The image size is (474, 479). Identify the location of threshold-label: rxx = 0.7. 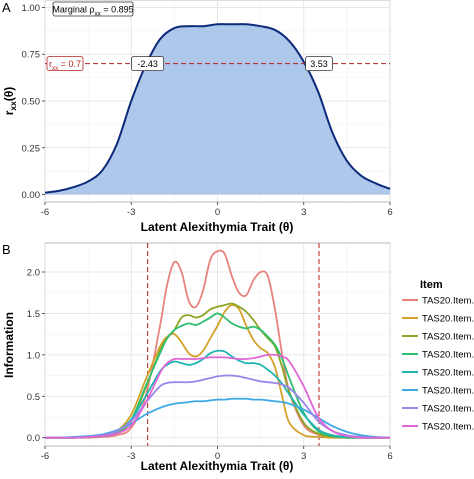
(65, 65).